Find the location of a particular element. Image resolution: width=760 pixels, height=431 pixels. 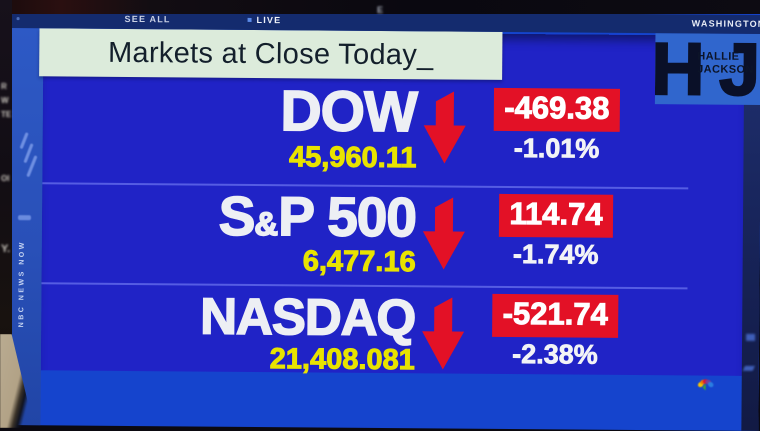

change-value-badge: 114.74 is located at coordinates (556, 215).